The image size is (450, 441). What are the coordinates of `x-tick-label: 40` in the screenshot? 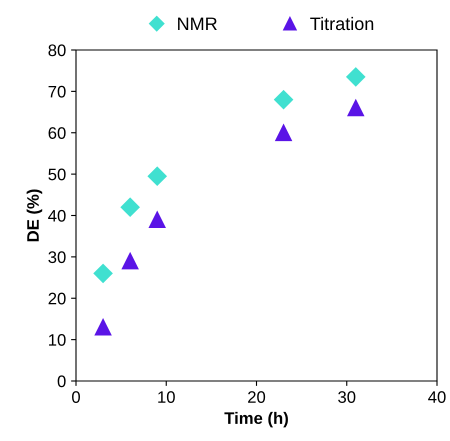 It's located at (437, 397).